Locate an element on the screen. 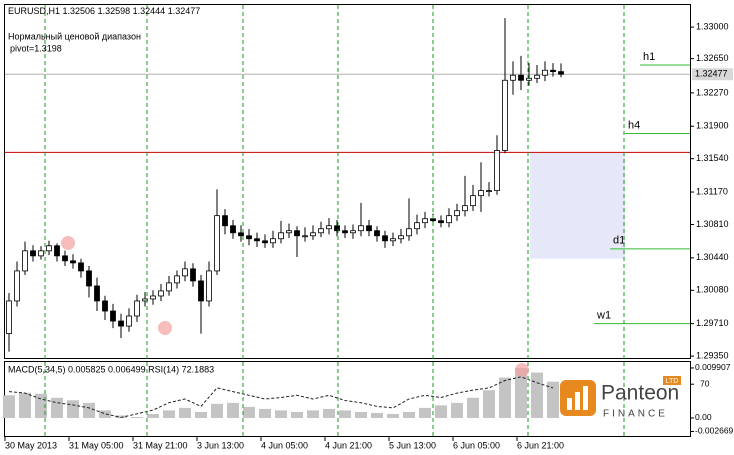 This screenshot has height=455, width=734. rsi-tick-label: 70 is located at coordinates (705, 383).